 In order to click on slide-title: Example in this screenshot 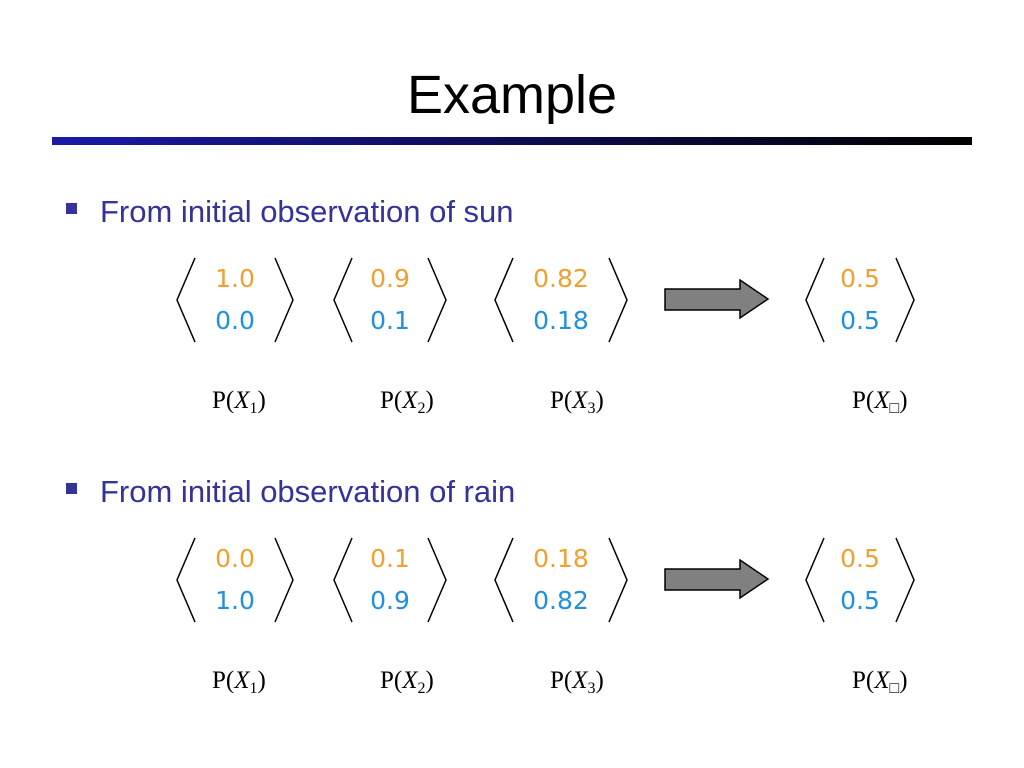, I will do `click(512, 95)`.